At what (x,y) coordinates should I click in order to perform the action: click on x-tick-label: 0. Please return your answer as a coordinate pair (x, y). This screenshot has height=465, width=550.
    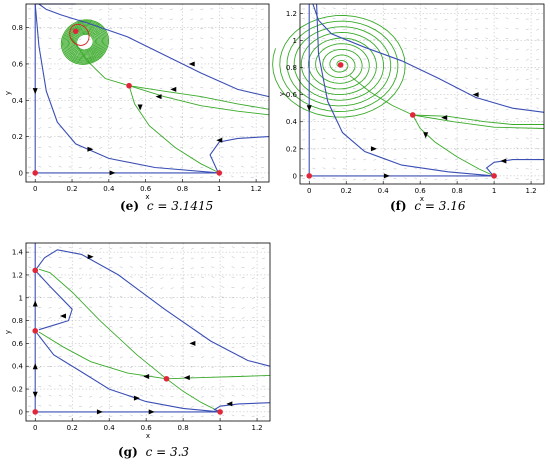
    Looking at the image, I should click on (309, 191).